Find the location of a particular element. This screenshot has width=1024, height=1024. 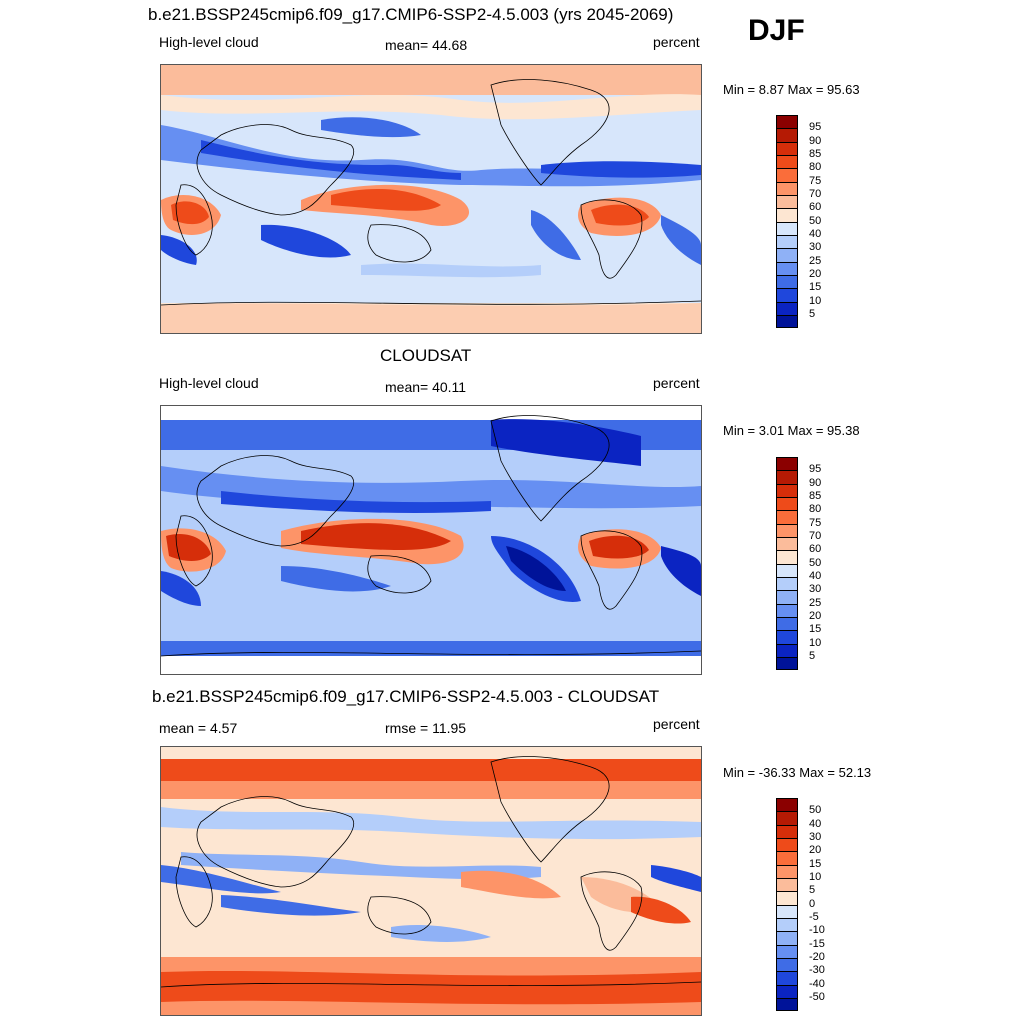

panel-3-colorbar-segments is located at coordinates (787, 905).